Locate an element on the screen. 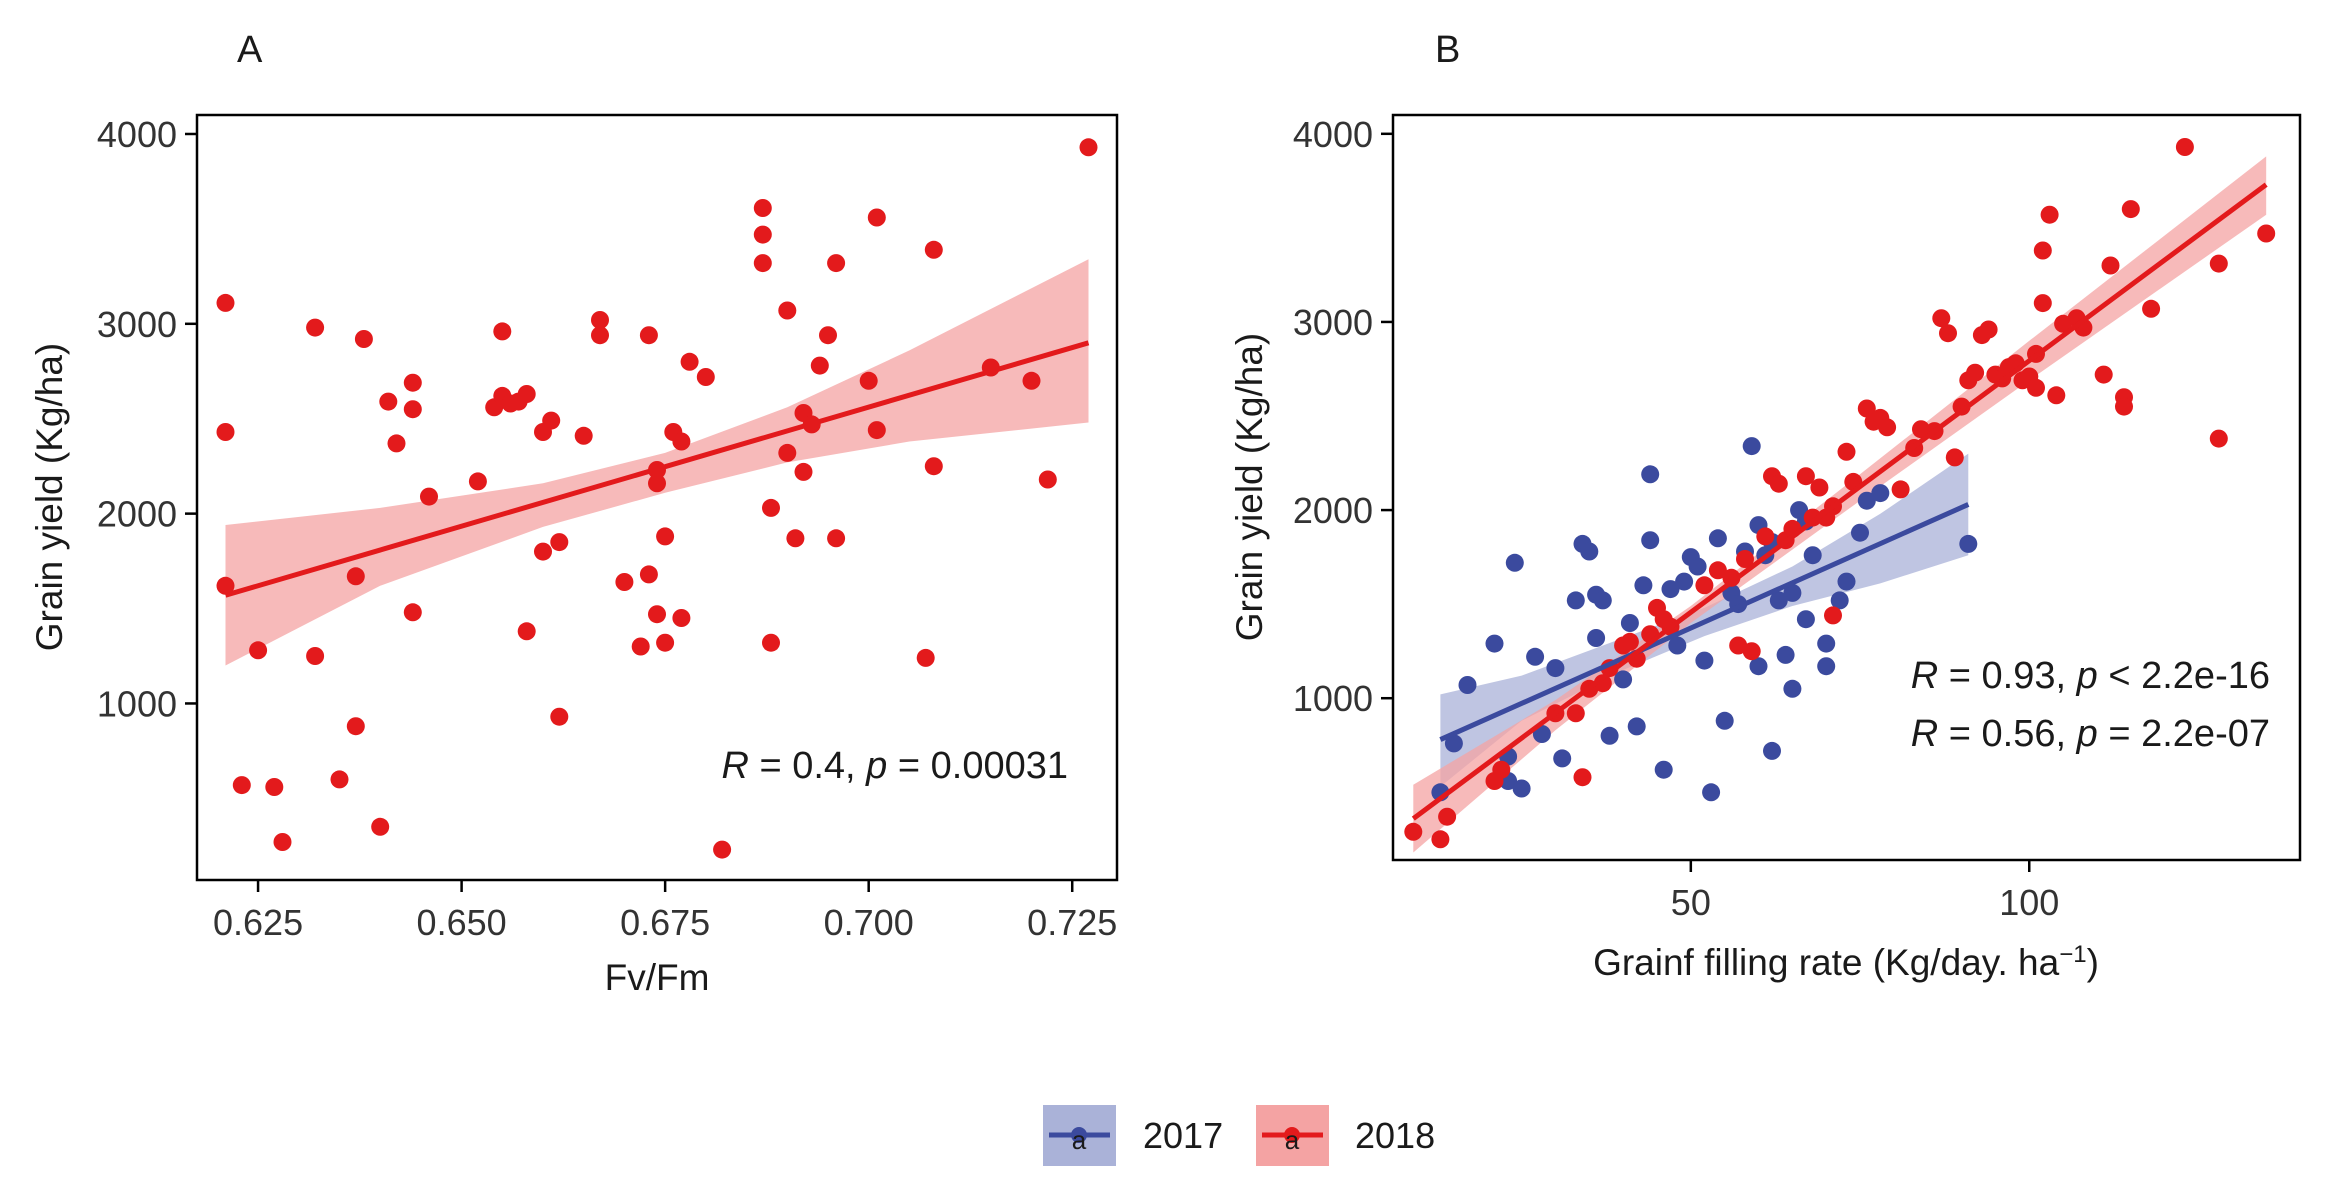 The image size is (2334, 1191). panel-a-x-tick-label: 0.675 is located at coordinates (665, 922).